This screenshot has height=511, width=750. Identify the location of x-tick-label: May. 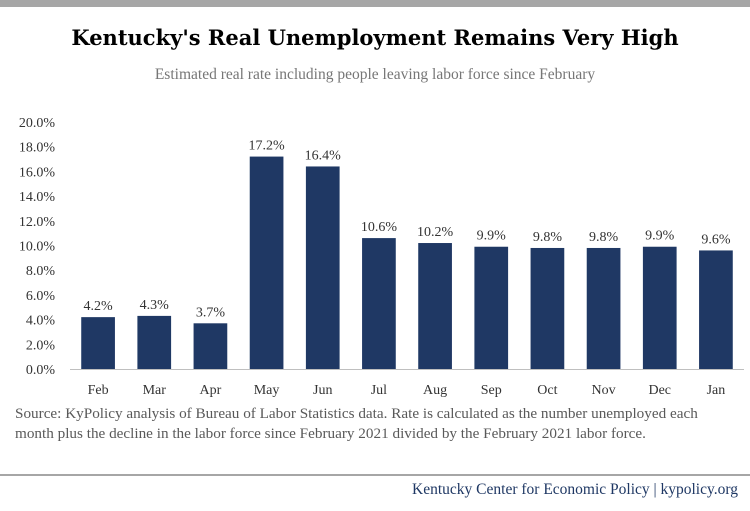
(267, 390).